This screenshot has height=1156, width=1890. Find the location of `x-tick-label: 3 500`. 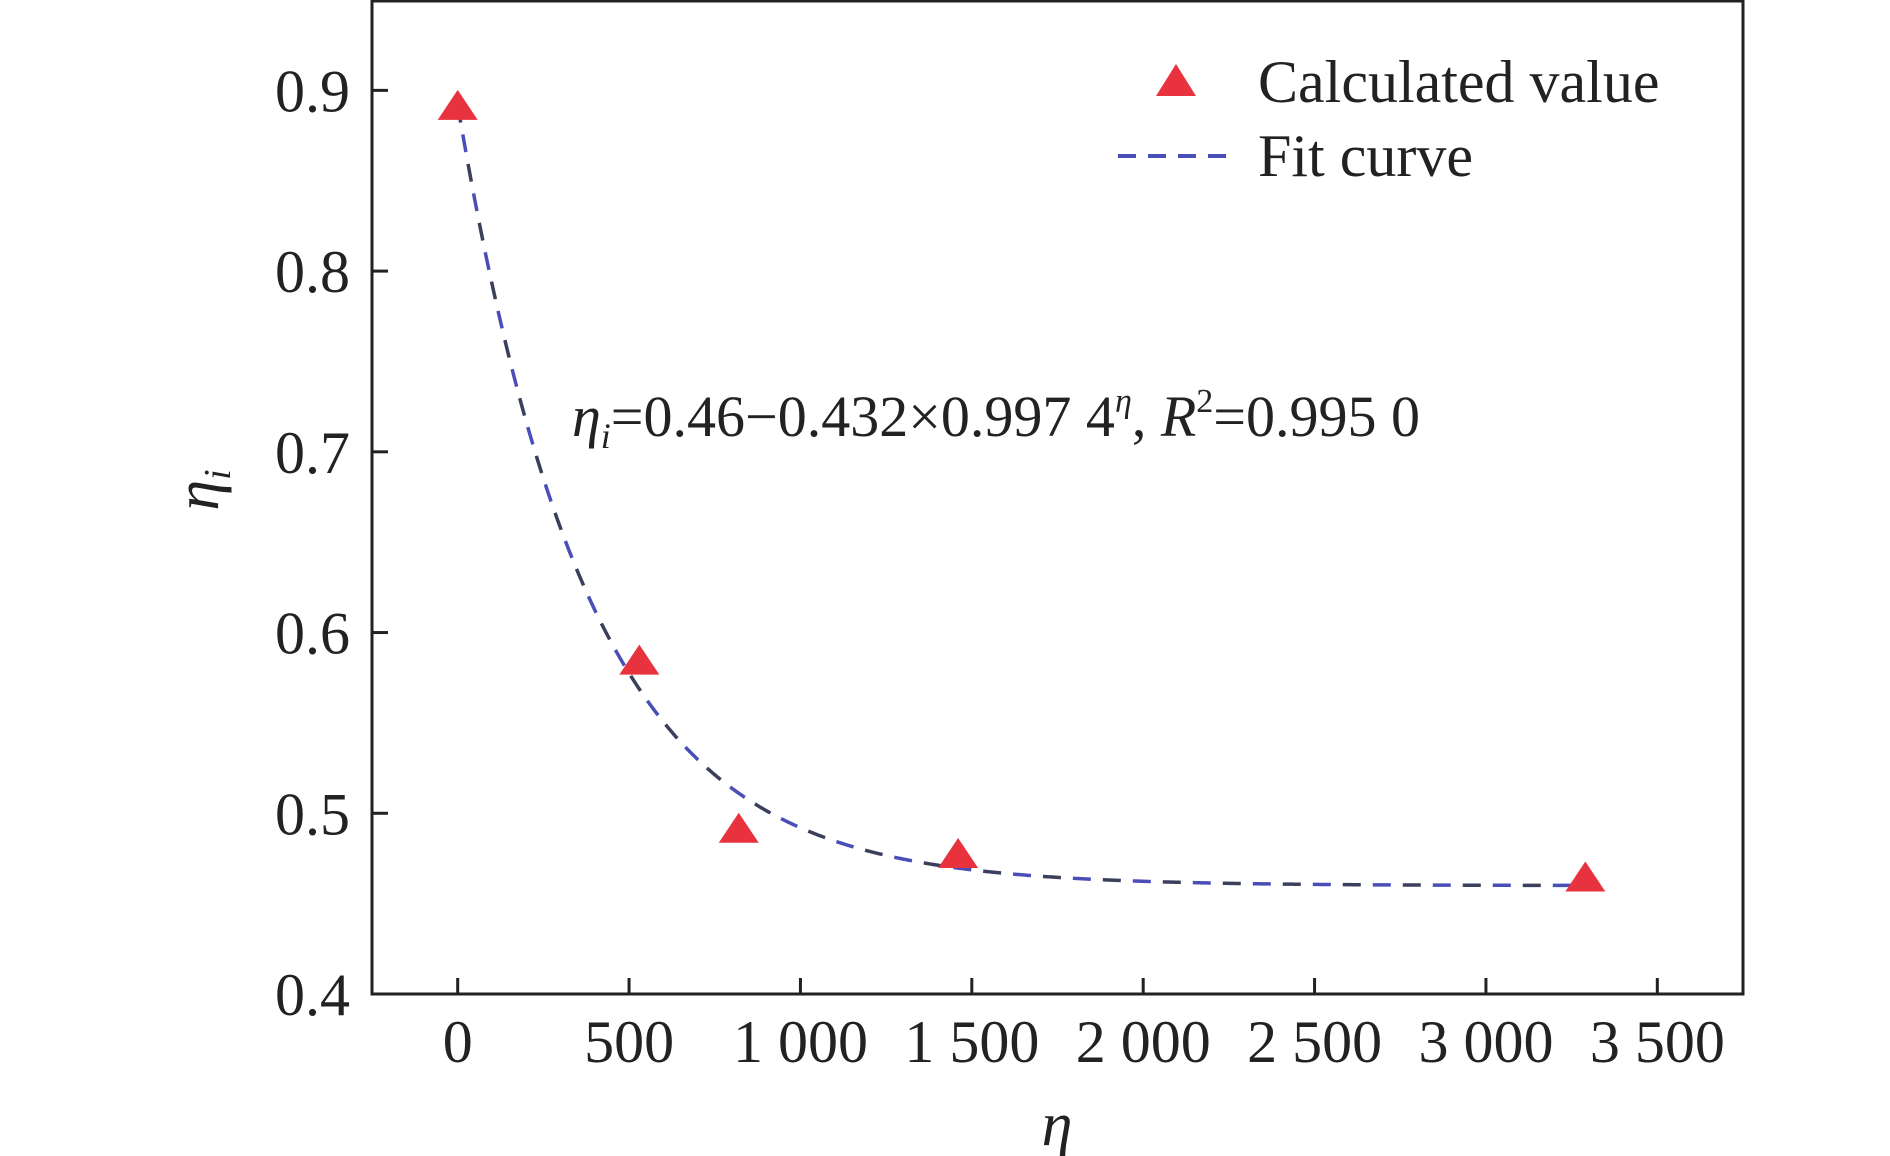

x-tick-label: 3 500 is located at coordinates (1657, 1042).